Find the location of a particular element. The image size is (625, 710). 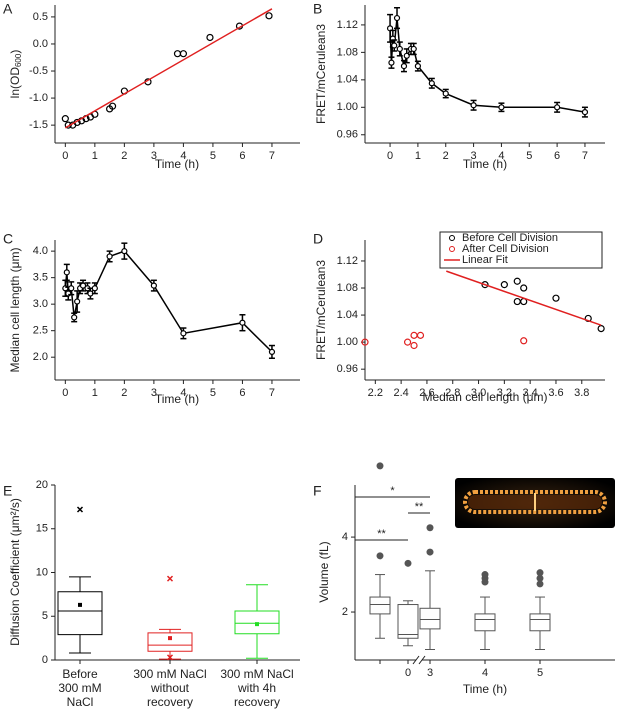

y-axis-label: Diffusion Coefficient (μm²/s) is located at coordinates (15, 572).